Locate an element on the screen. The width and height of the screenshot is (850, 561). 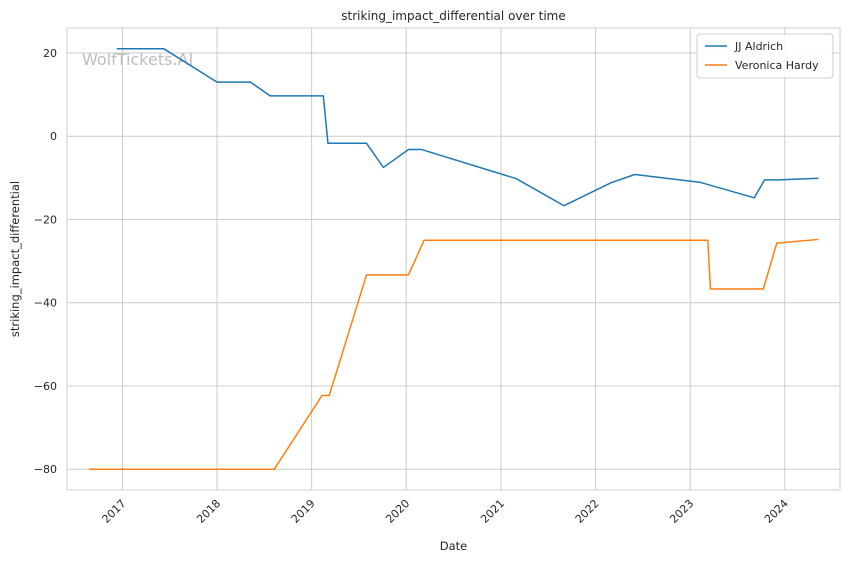
y-tick-label: −80 is located at coordinates (45, 469).